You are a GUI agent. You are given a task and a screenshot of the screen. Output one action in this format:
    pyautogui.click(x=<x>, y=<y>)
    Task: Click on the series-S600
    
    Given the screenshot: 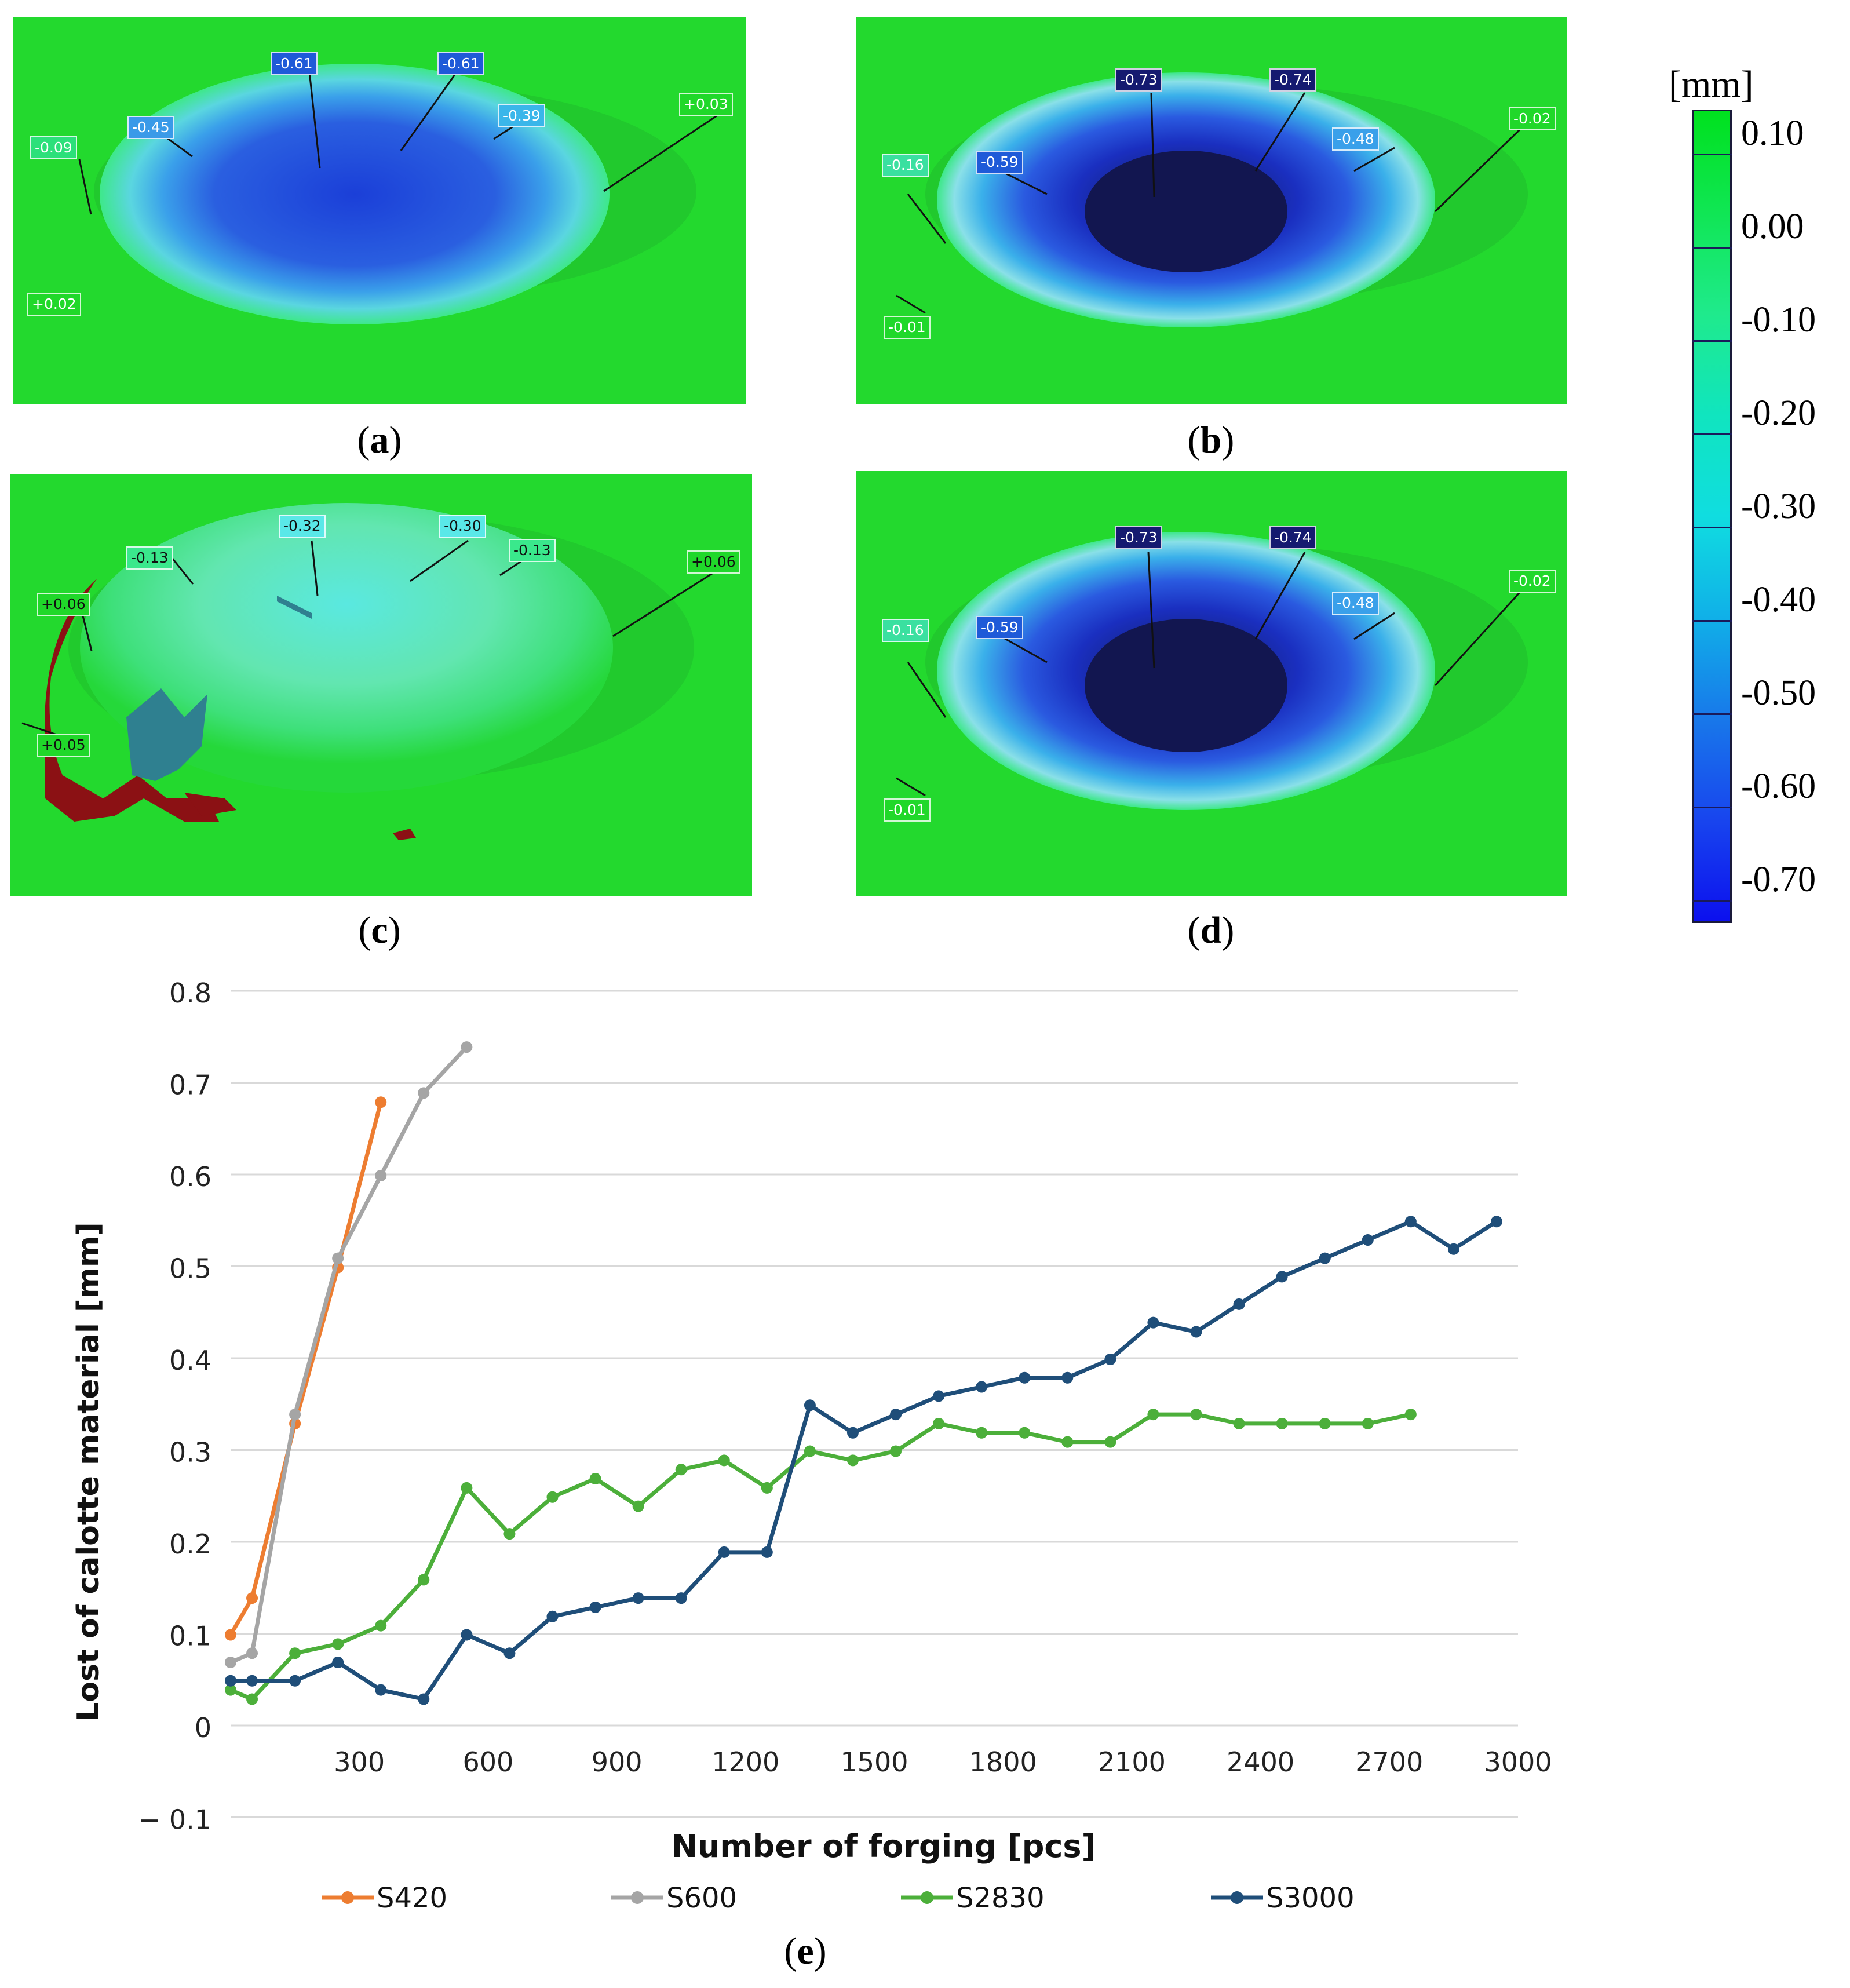 What is the action you would take?
    pyautogui.click(x=349, y=1355)
    